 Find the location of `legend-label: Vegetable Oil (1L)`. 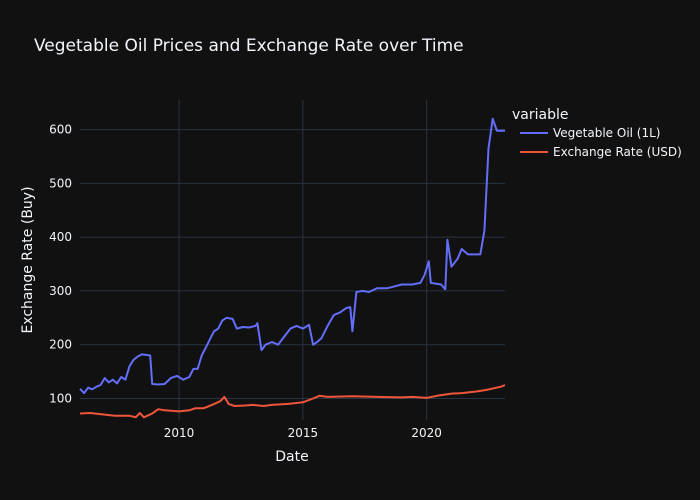

legend-label: Vegetable Oil (1L) is located at coordinates (606, 133).